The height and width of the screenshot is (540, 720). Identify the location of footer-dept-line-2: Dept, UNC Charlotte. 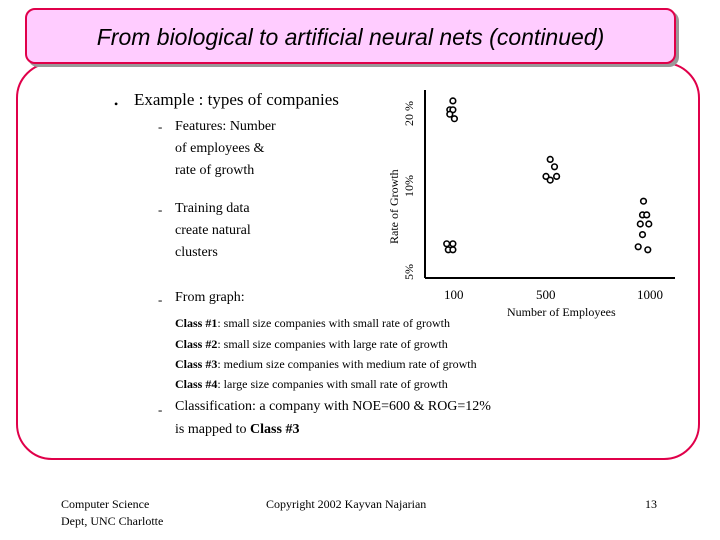
(112, 521).